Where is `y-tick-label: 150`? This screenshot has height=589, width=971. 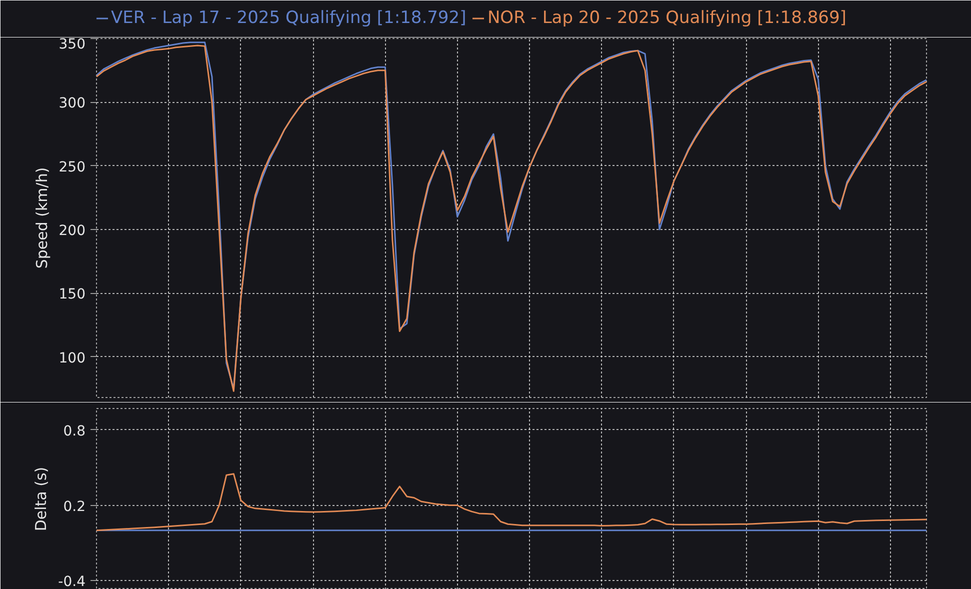 y-tick-label: 150 is located at coordinates (72, 294).